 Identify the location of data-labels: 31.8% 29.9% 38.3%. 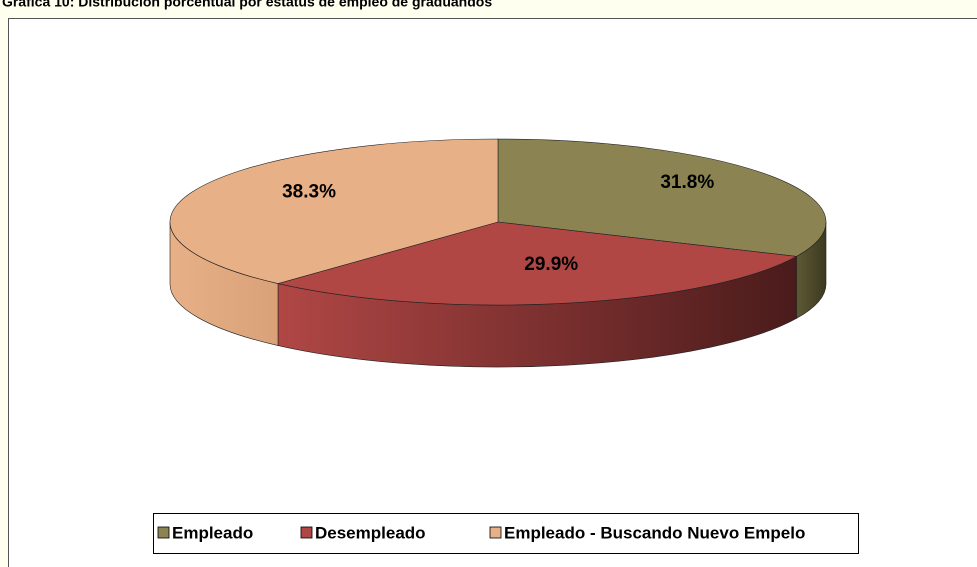
(498, 223).